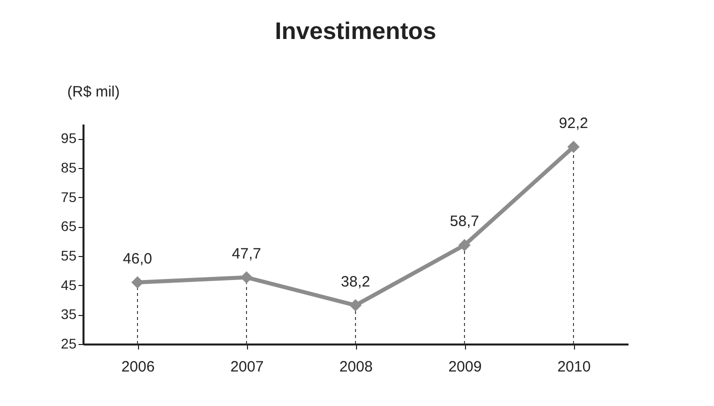  I want to click on data-label: 58,7, so click(465, 221).